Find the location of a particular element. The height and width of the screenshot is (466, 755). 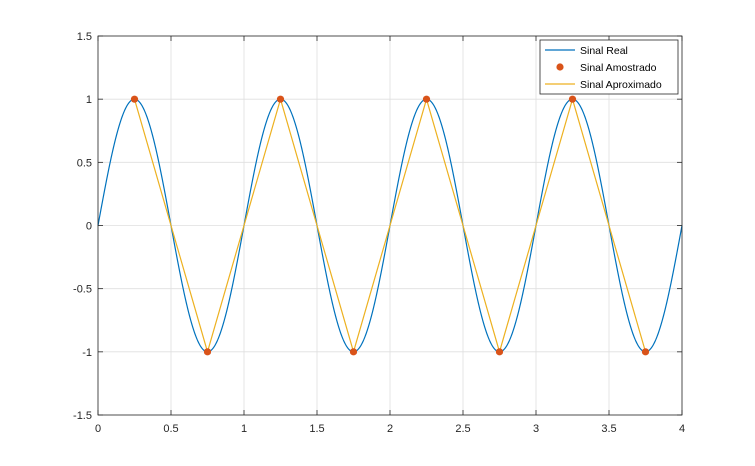

y-tick-label: 1.5 is located at coordinates (84, 37).